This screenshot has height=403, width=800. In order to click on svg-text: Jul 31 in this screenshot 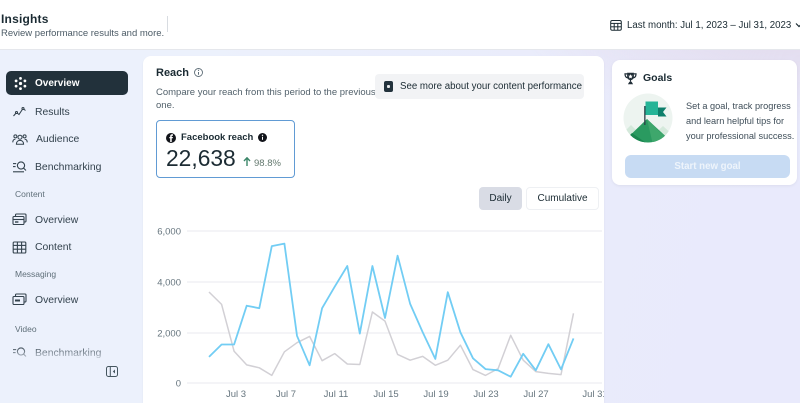, I will do `click(593, 394)`.